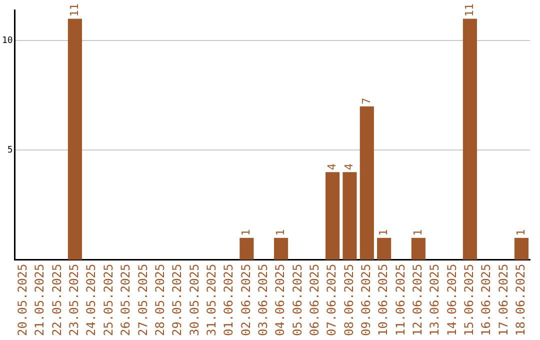  What do you see at coordinates (503, 300) in the screenshot?
I see `x-tick-label: 17.06.2025` at bounding box center [503, 300].